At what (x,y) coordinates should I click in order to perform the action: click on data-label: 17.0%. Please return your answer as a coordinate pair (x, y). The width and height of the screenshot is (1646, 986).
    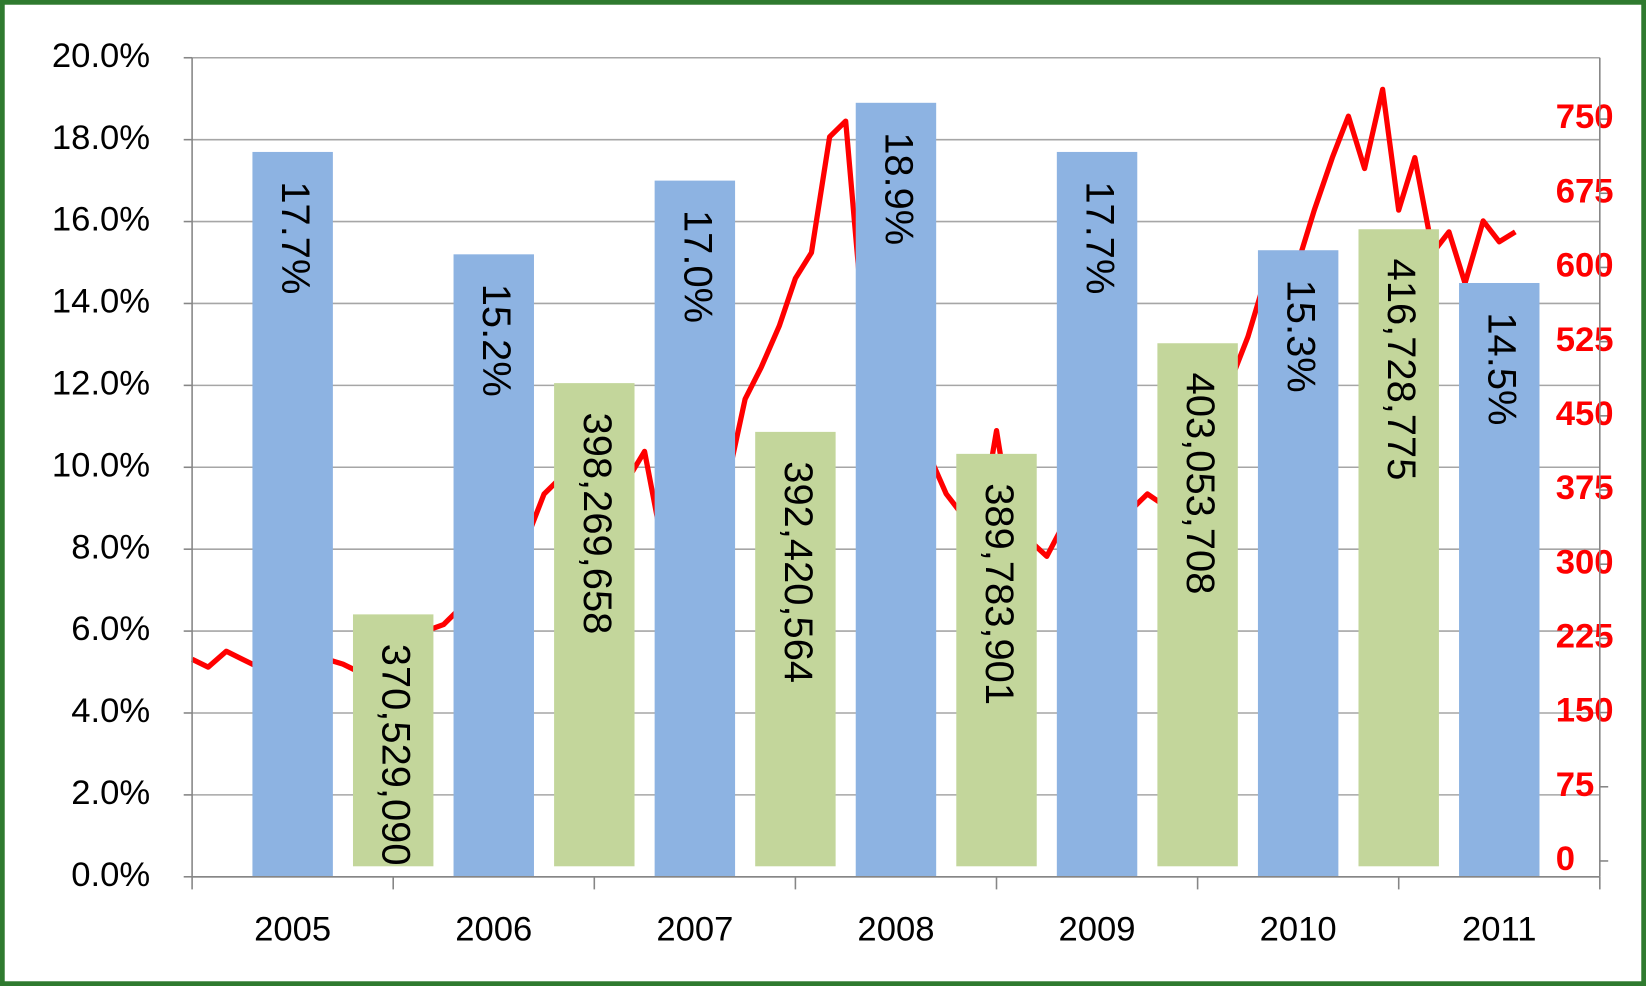
    Looking at the image, I should click on (697, 266).